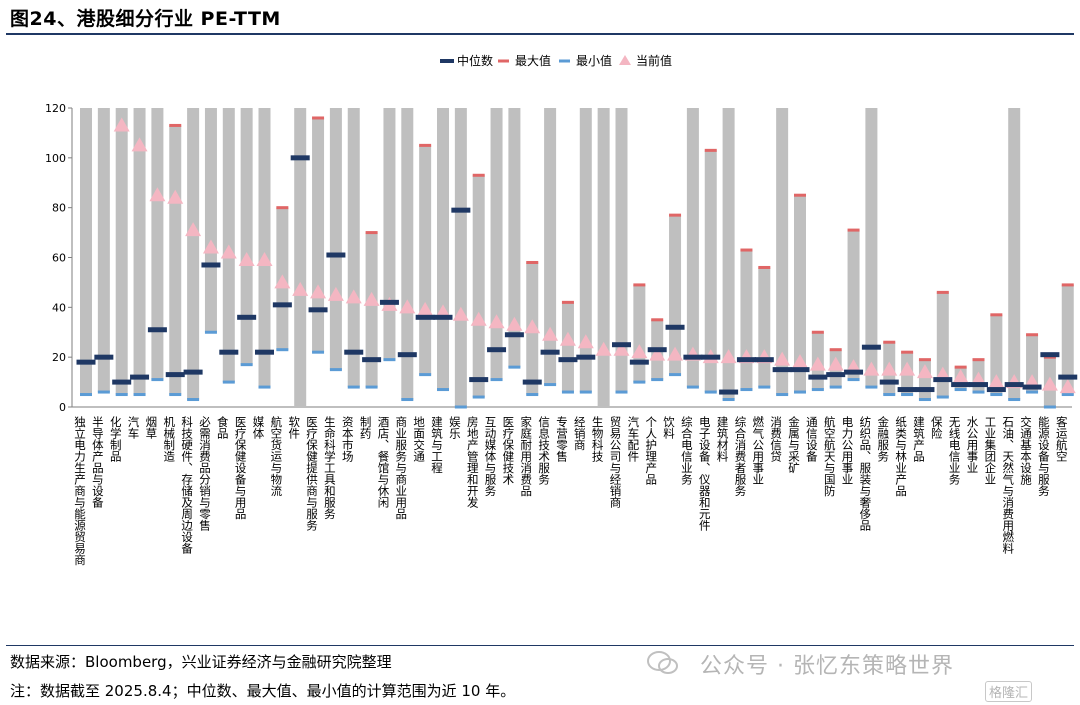 The height and width of the screenshot is (705, 1080). I want to click on category-label: 食品, so click(223, 427).